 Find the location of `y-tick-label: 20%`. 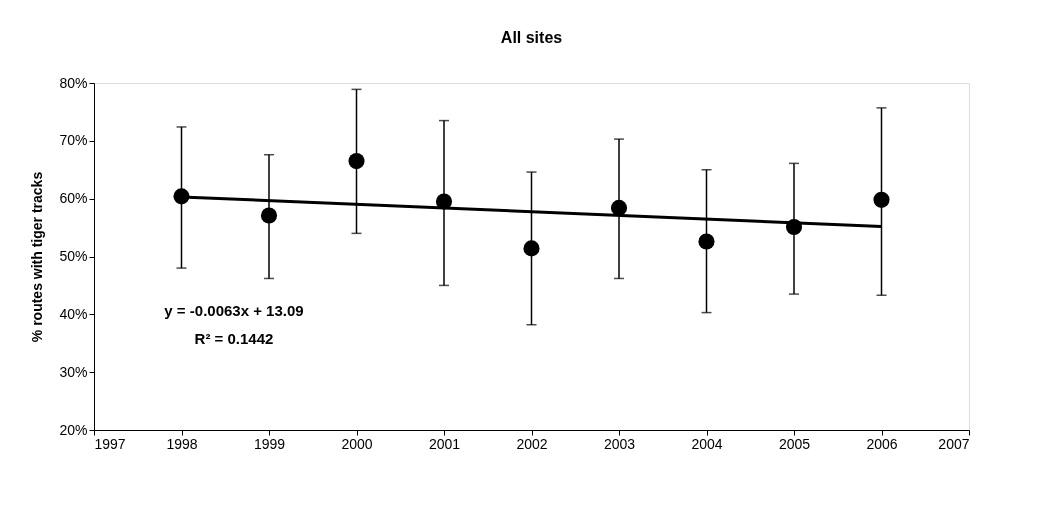

y-tick-label: 20% is located at coordinates (73, 429).